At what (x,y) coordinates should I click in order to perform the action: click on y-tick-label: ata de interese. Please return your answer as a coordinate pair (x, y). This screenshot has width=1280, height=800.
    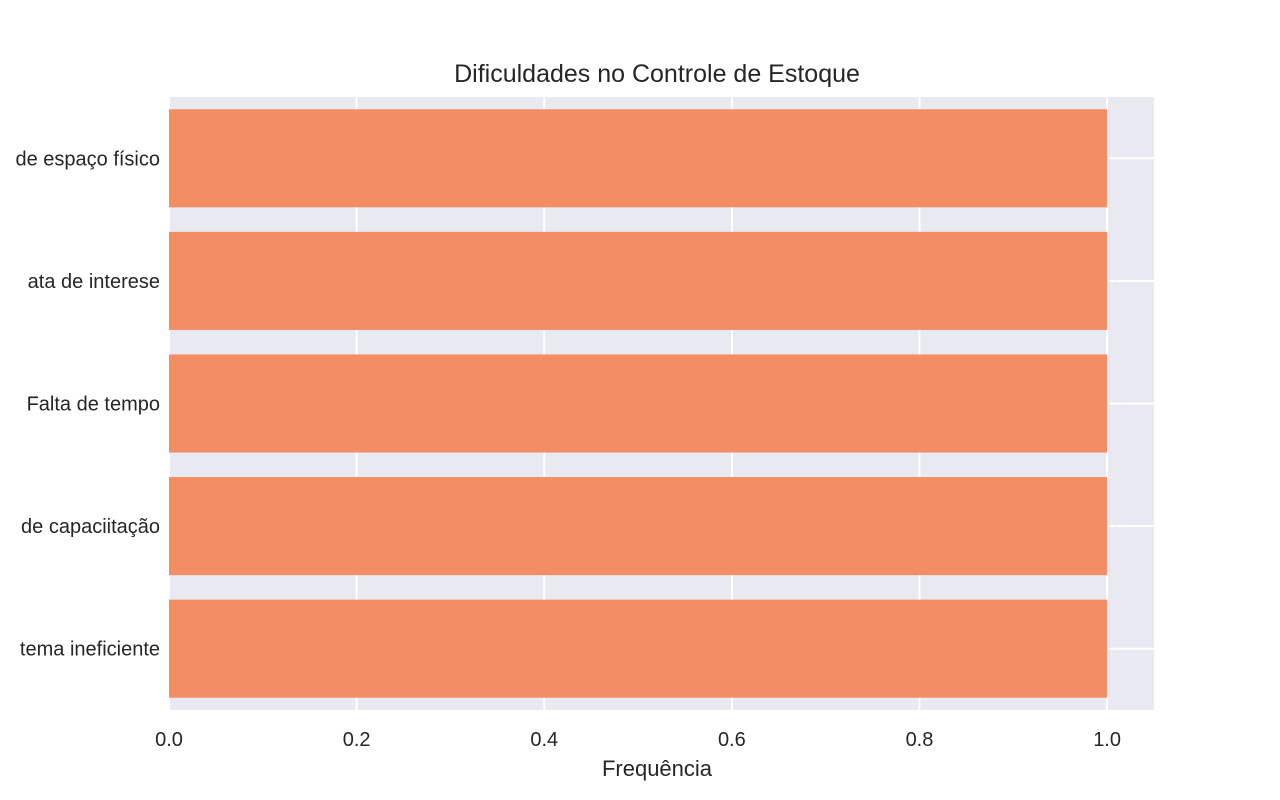
    Looking at the image, I should click on (94, 282).